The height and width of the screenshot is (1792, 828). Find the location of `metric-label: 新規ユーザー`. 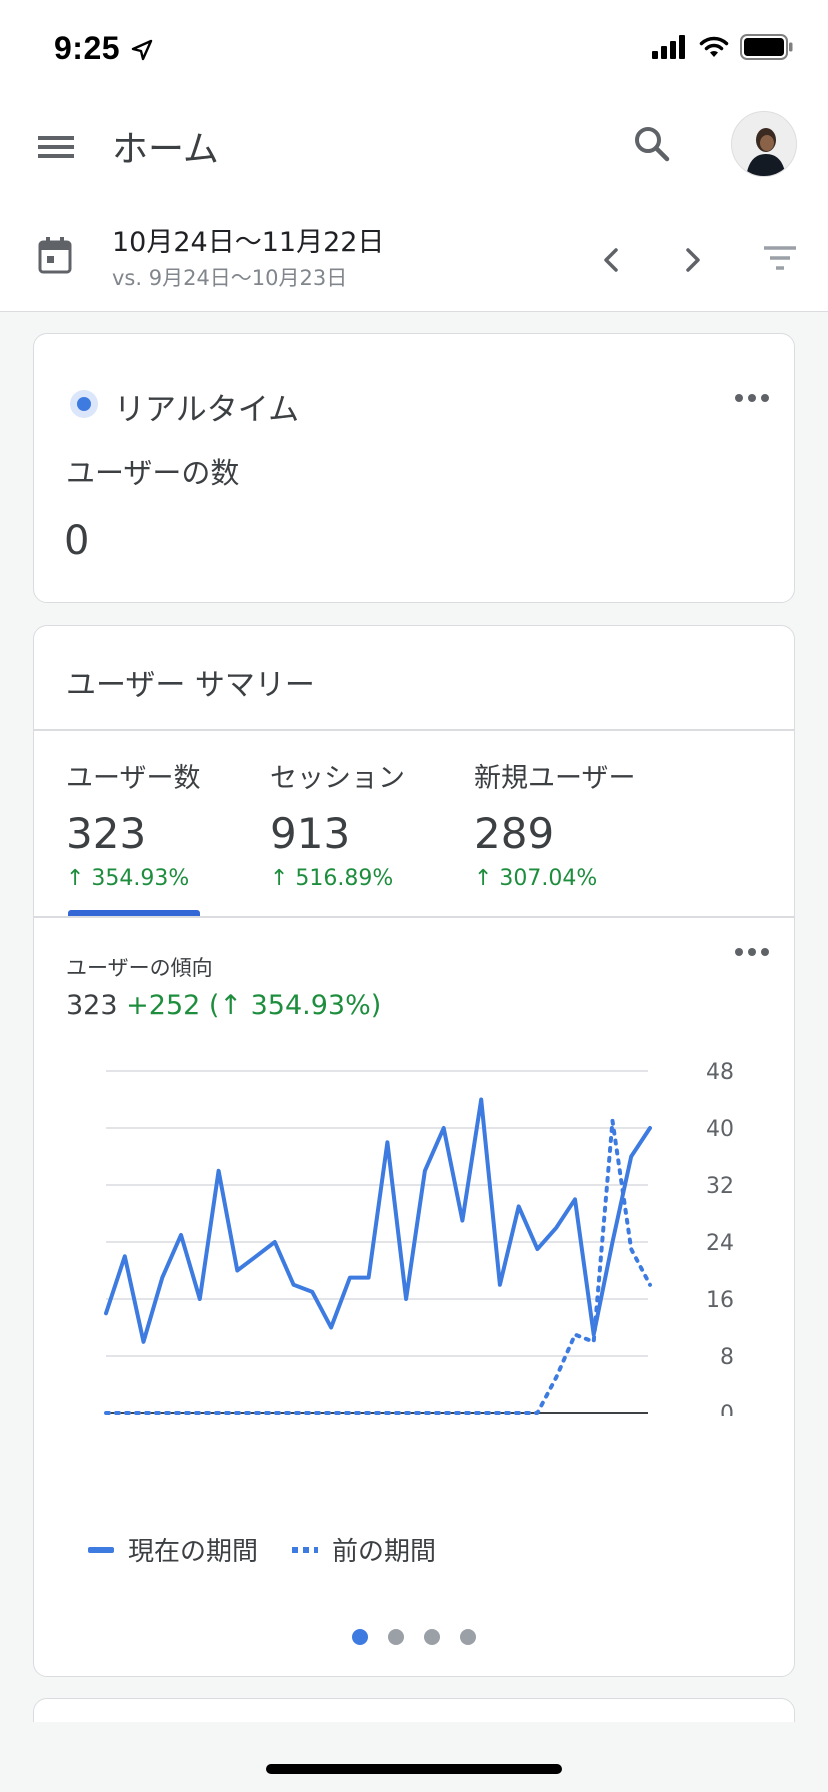

metric-label: 新規ユーザー is located at coordinates (555, 778).